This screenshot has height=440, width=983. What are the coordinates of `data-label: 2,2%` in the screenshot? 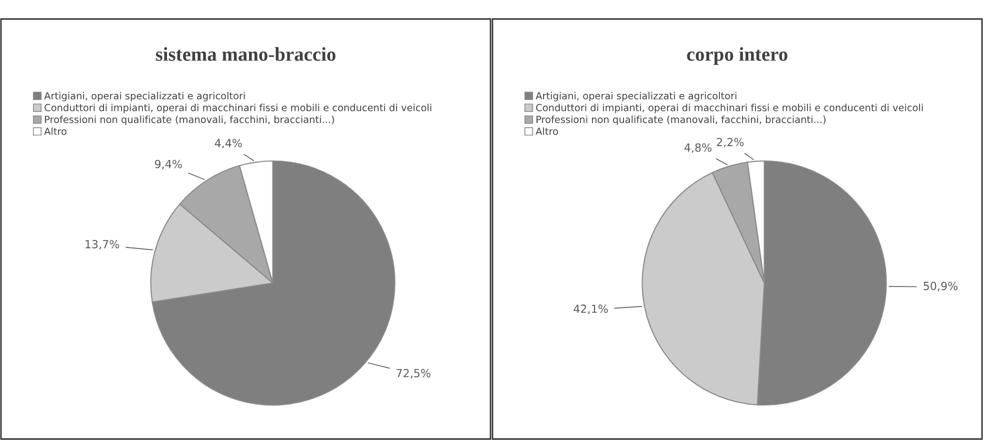 It's located at (730, 143).